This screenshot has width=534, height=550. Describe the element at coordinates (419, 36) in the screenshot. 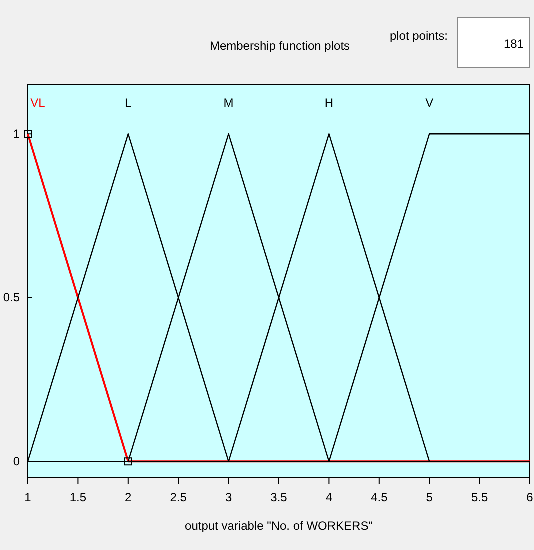

I see `text: plot points:` at that location.